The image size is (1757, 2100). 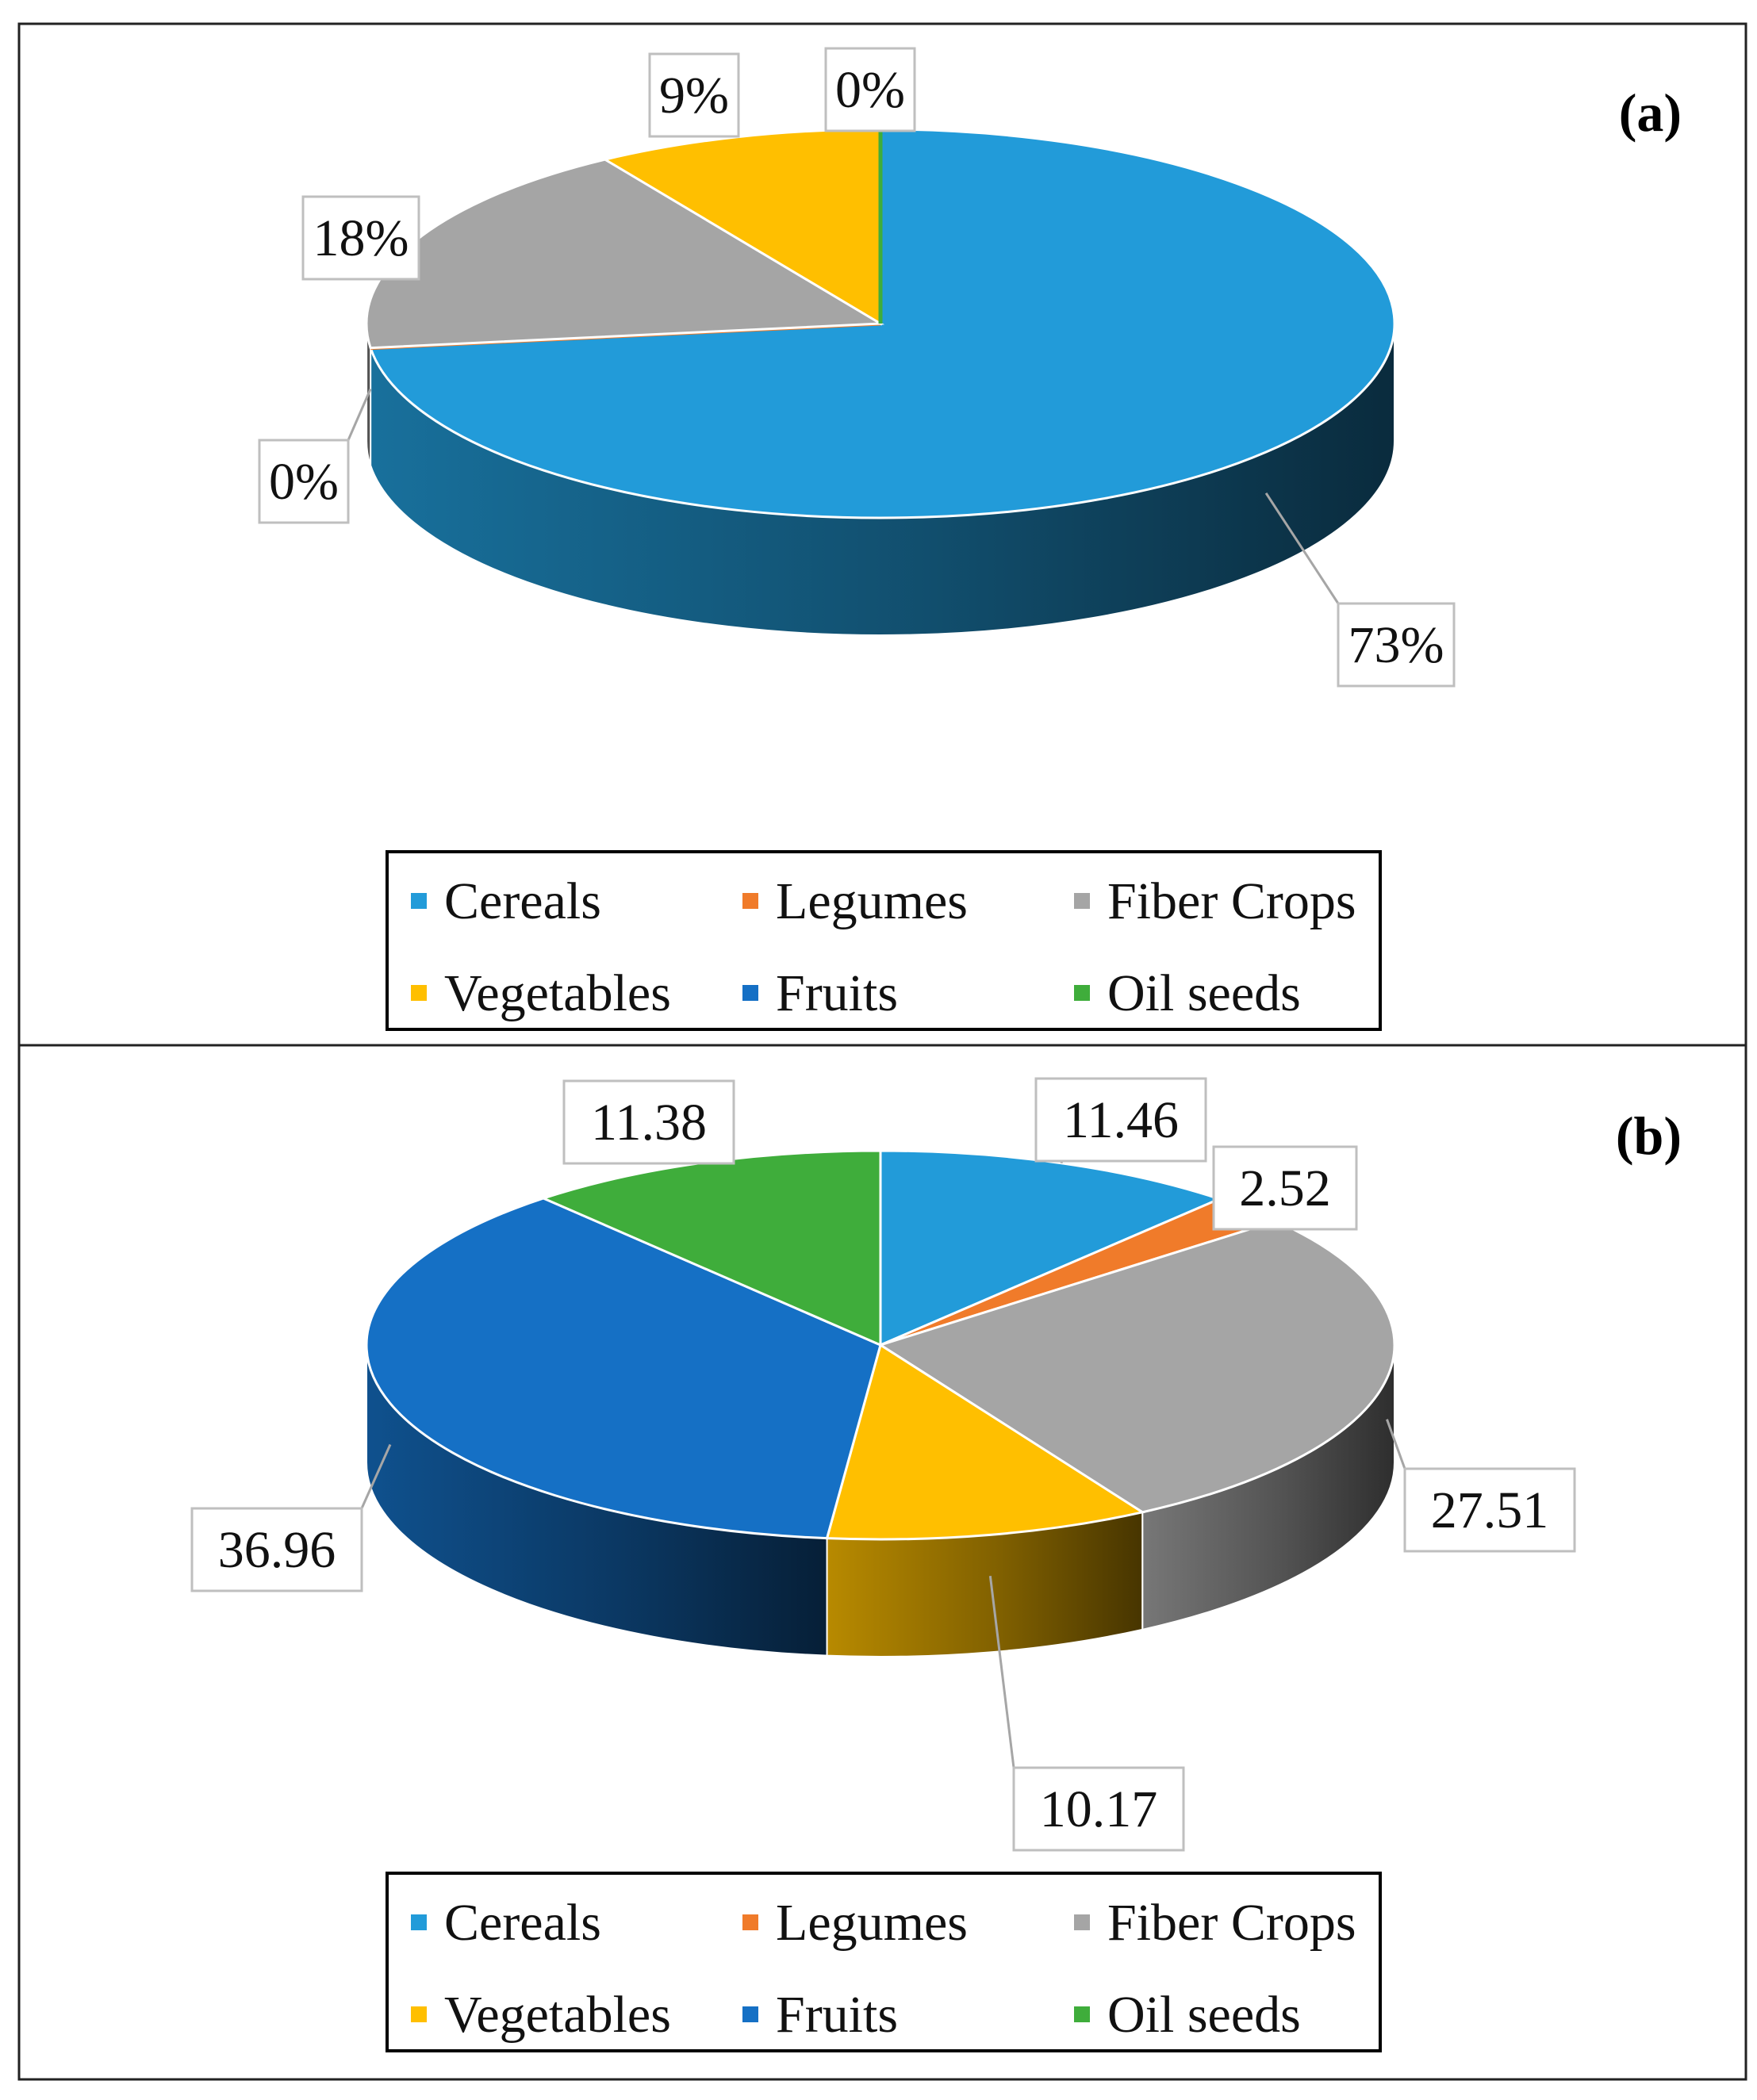 I want to click on data-label-fruits: 36.96, so click(x=277, y=1550).